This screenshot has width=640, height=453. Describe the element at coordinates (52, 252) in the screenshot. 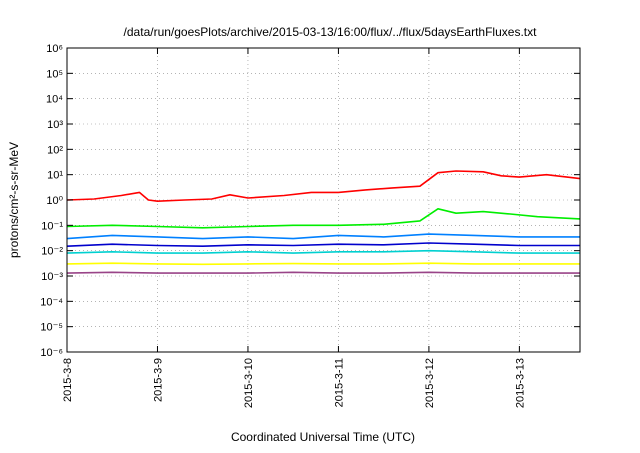

I see `y-tick-label: 10⁻²` at that location.